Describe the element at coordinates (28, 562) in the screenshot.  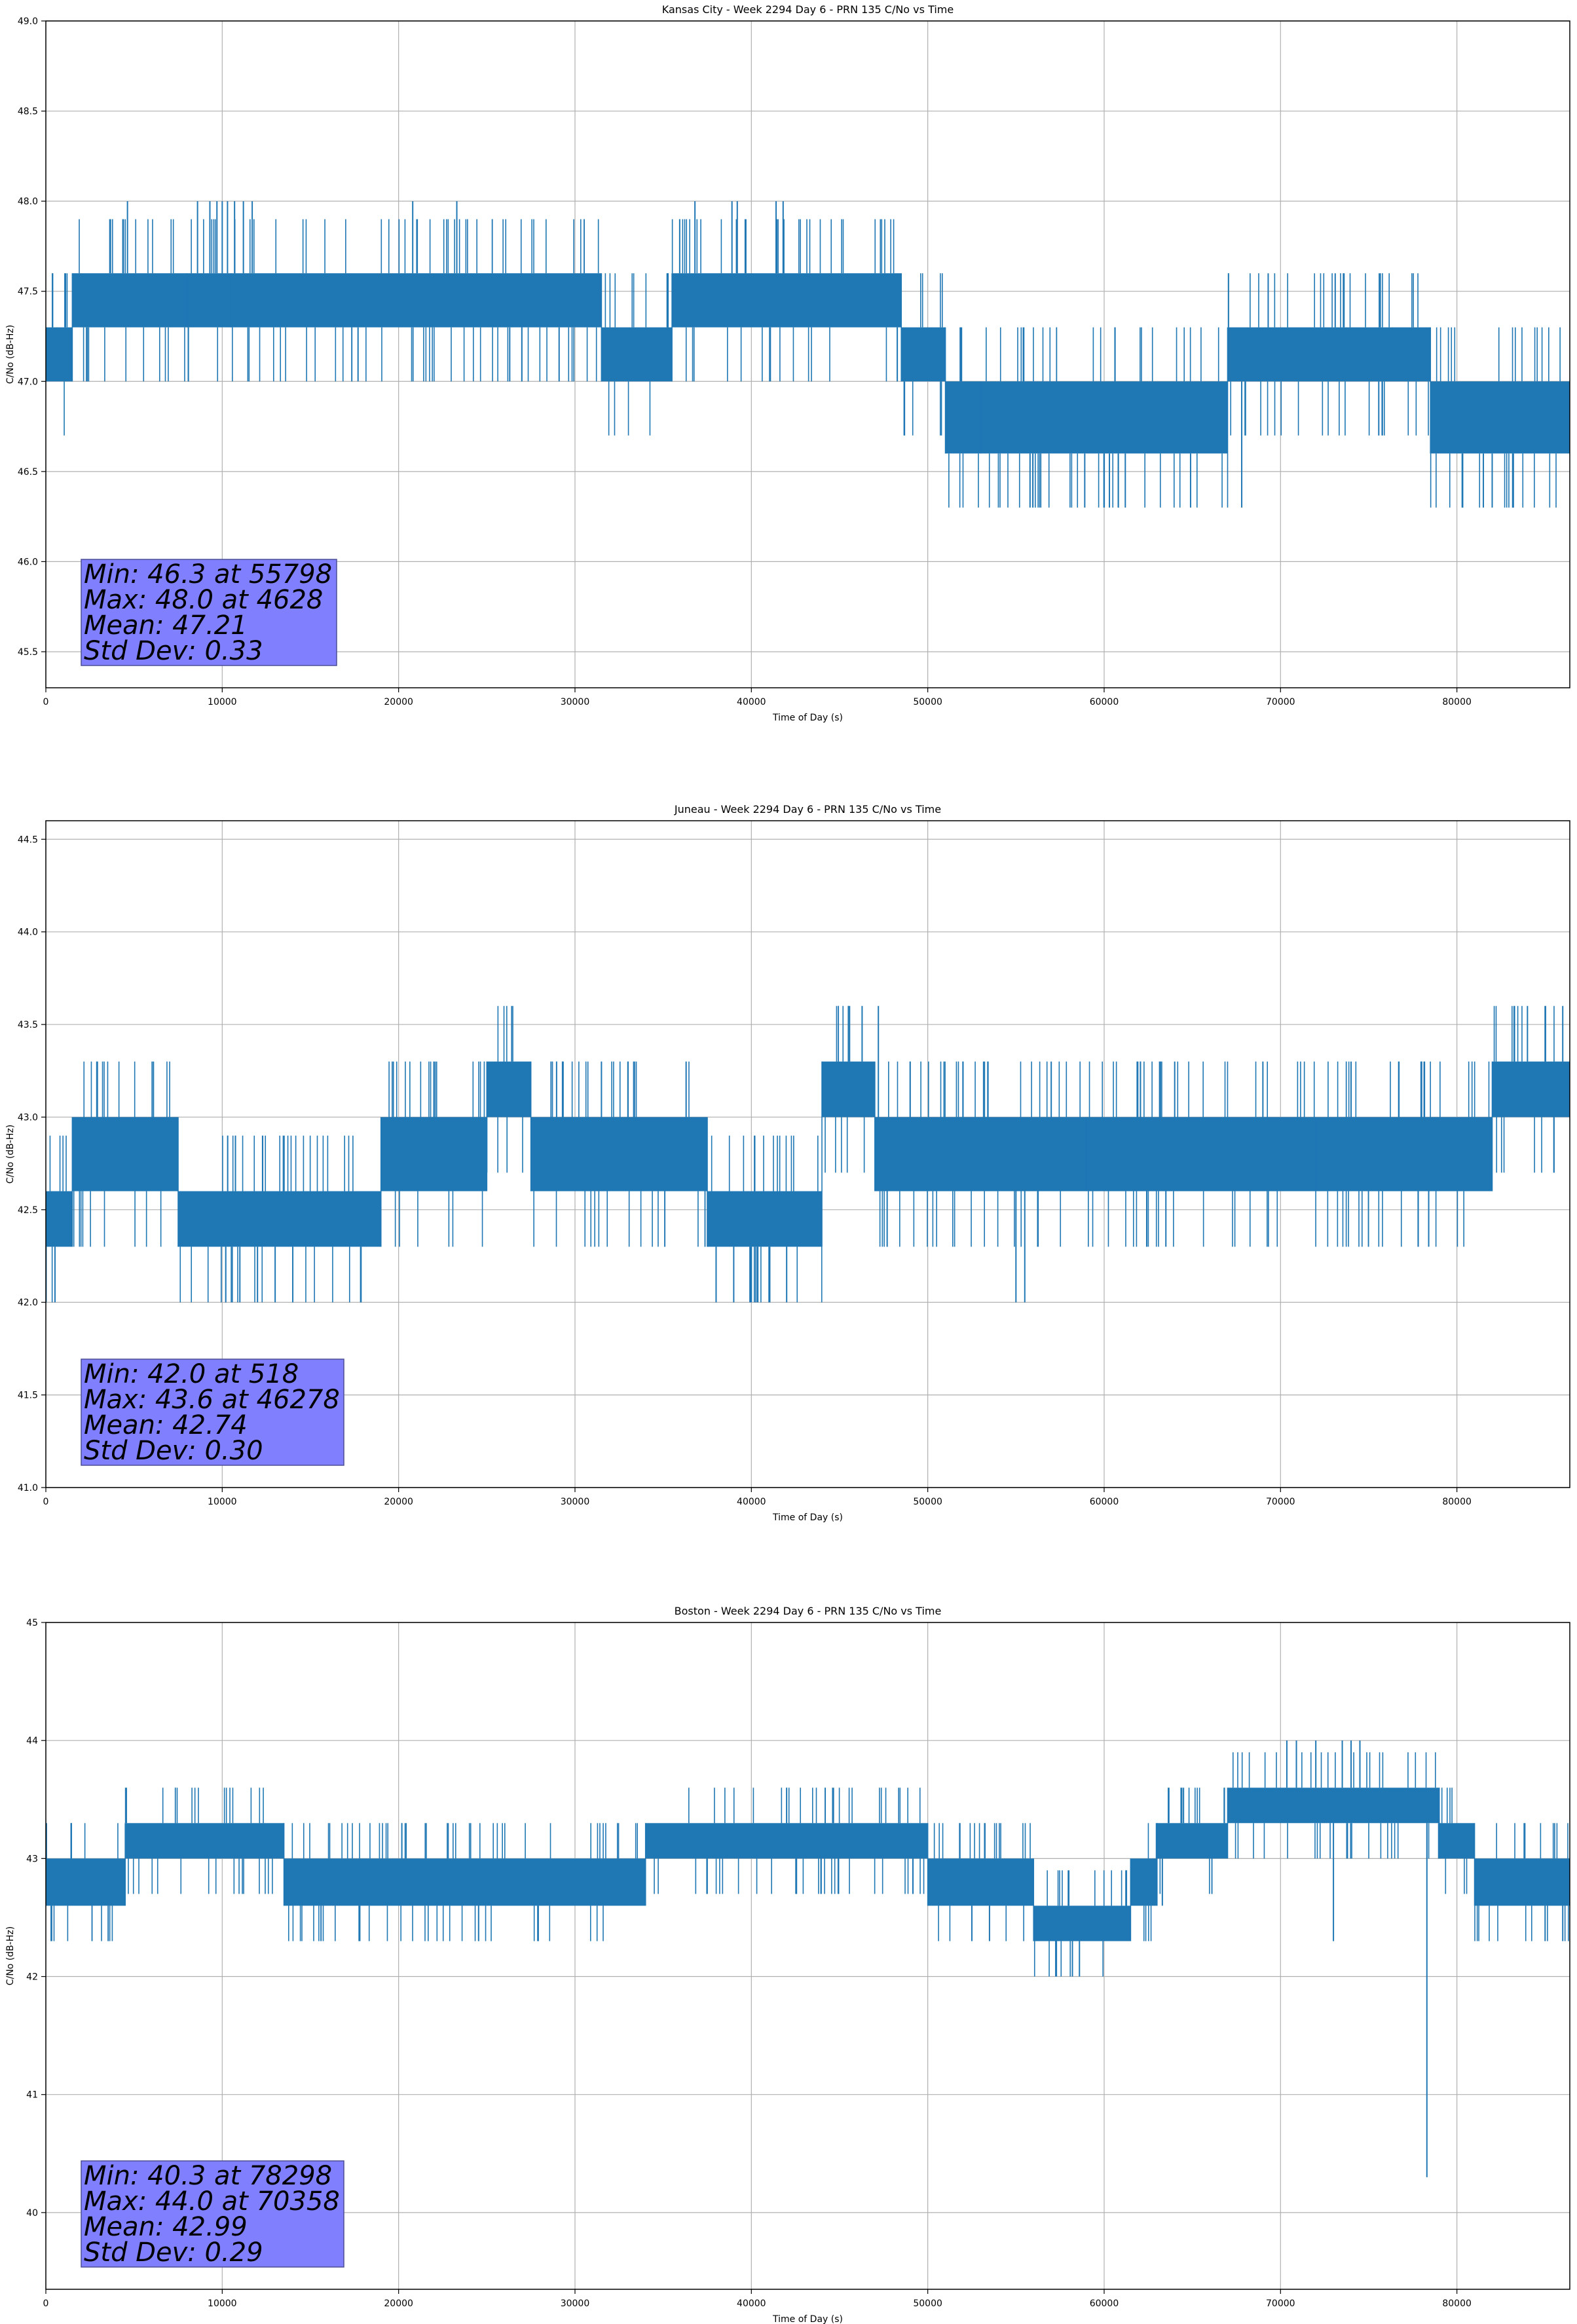
I see `y-tick-label: 46.0` at that location.